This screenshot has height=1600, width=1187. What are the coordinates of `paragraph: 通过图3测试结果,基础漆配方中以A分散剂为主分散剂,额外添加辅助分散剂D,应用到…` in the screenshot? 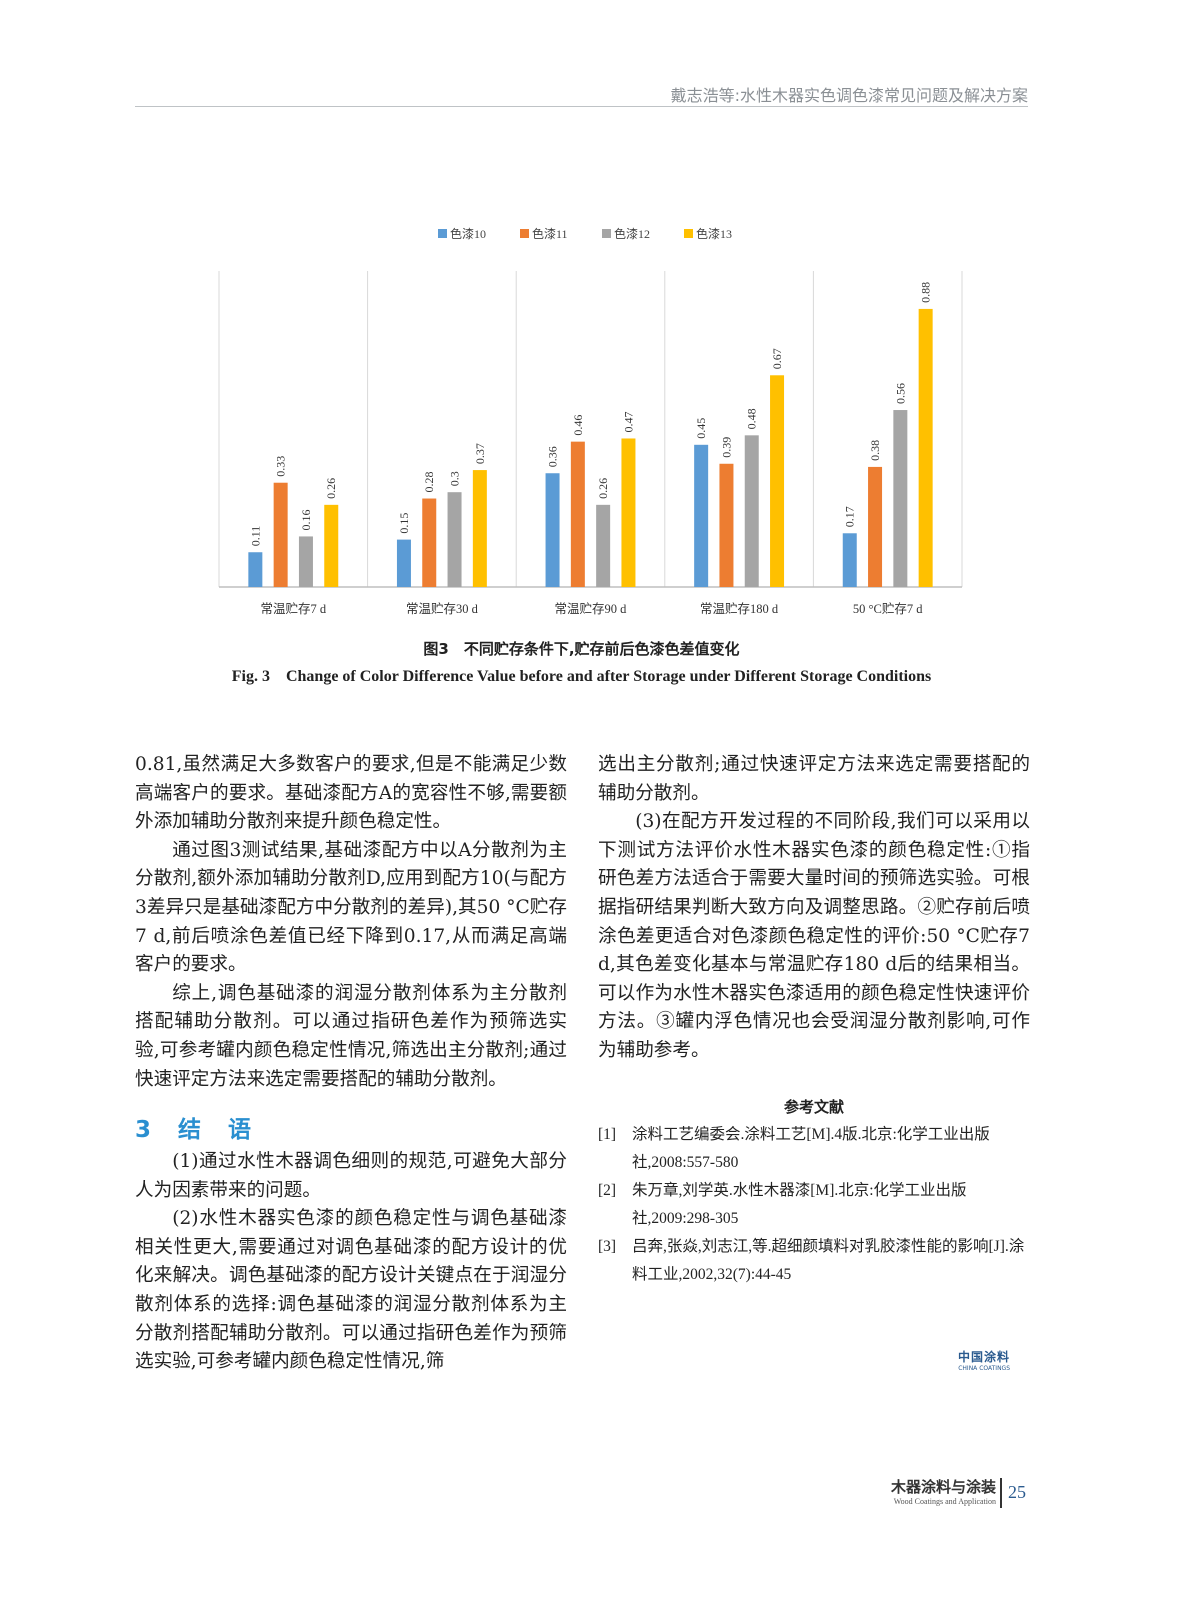 It's located at (351, 907).